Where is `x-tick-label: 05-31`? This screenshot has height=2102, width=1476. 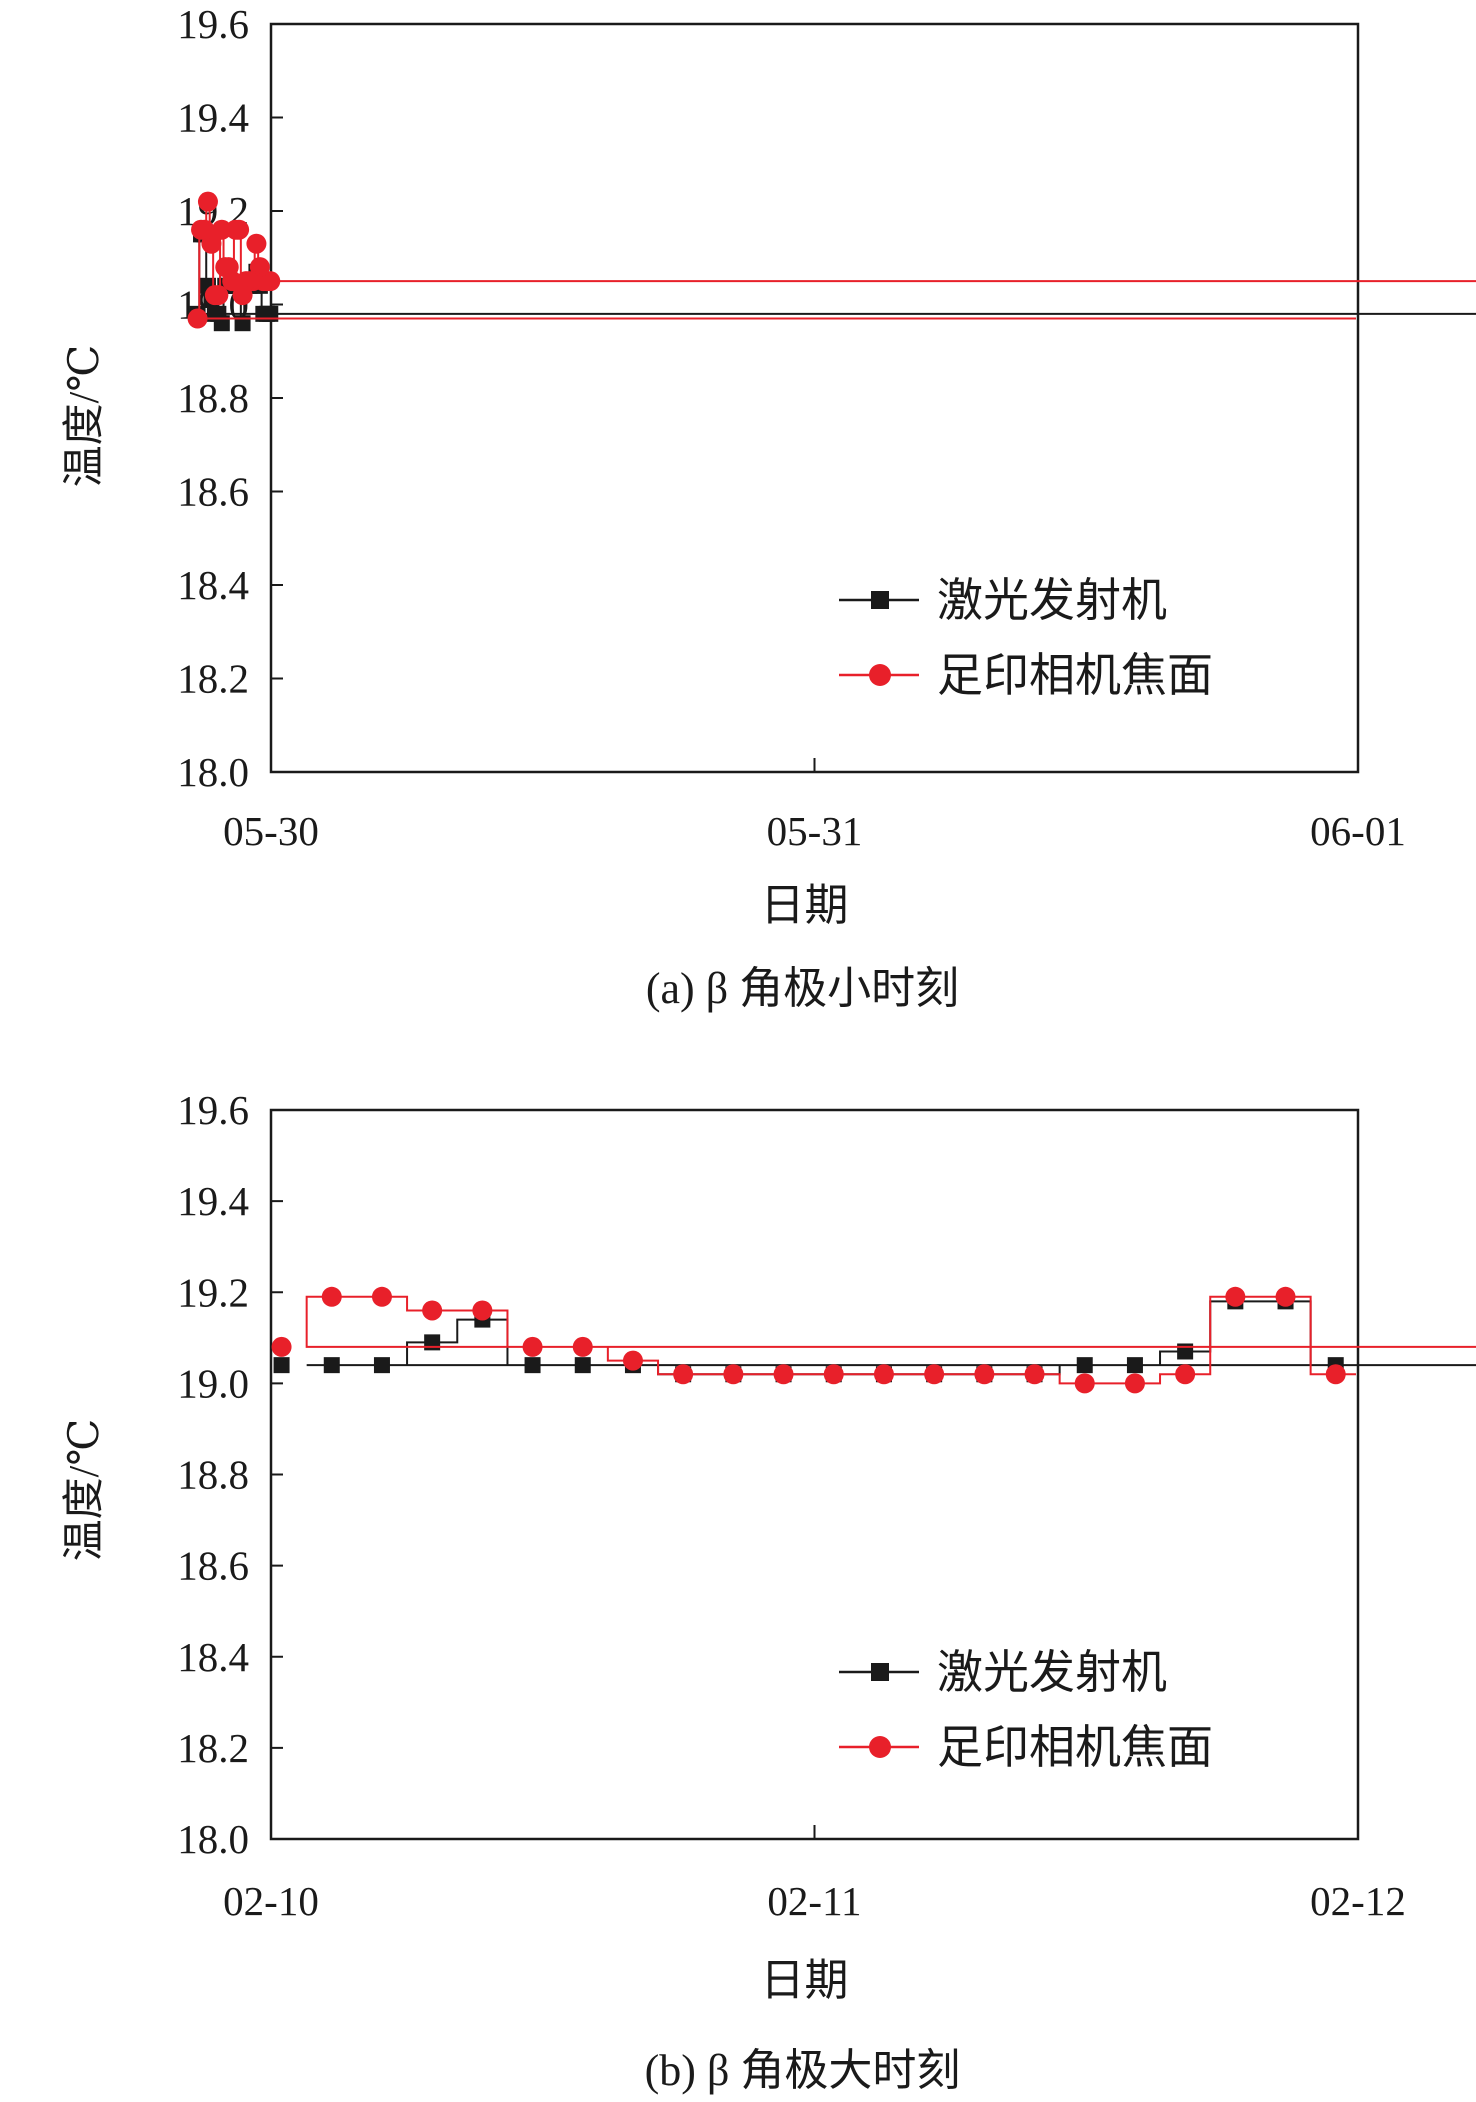 x-tick-label: 05-31 is located at coordinates (815, 831).